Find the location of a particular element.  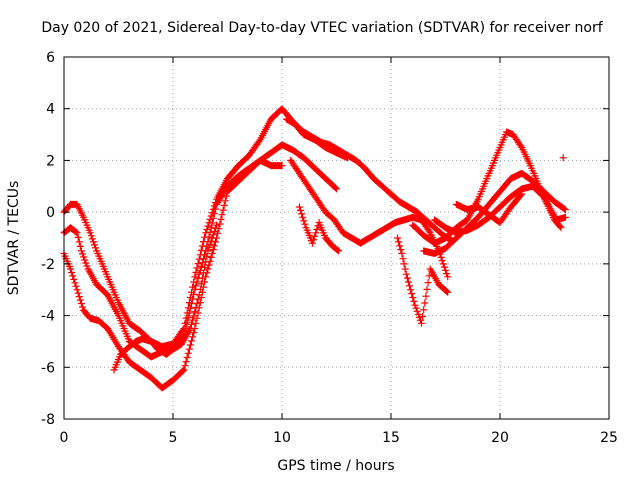

series-trace-f is located at coordinates (369, 218).